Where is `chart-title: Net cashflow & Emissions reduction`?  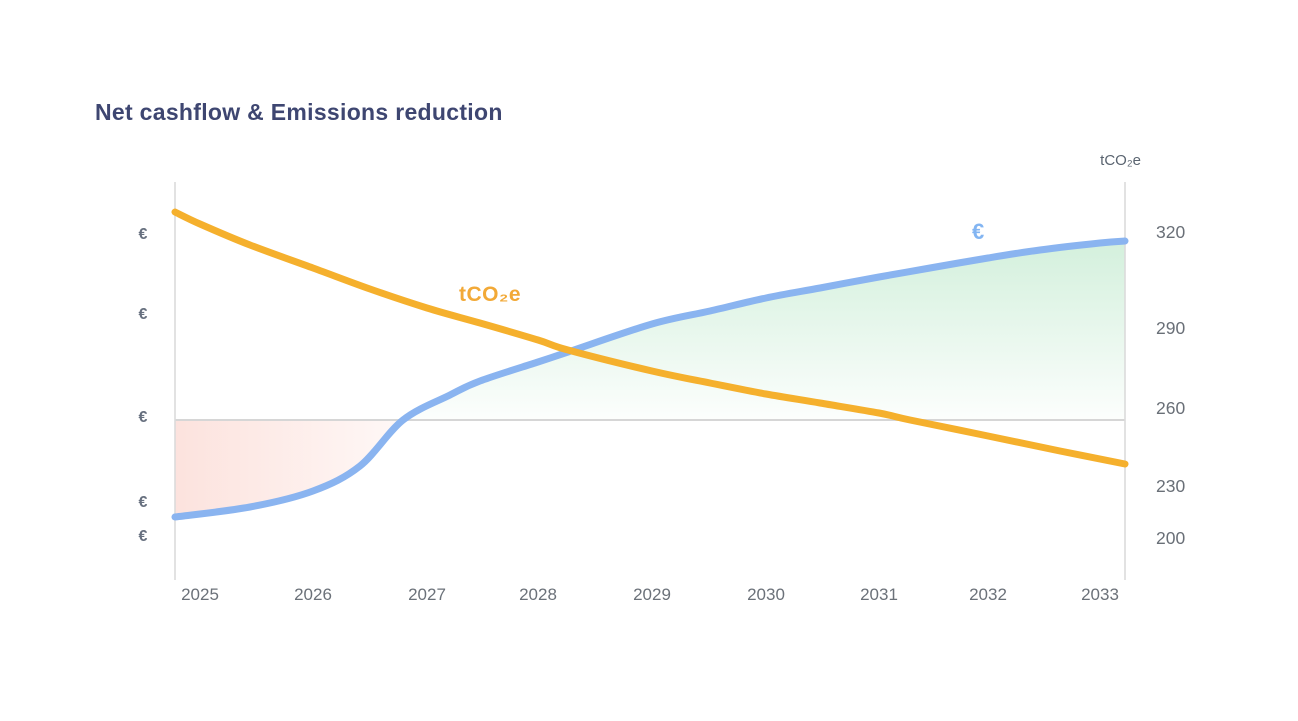 chart-title: Net cashflow & Emissions reduction is located at coordinates (299, 112).